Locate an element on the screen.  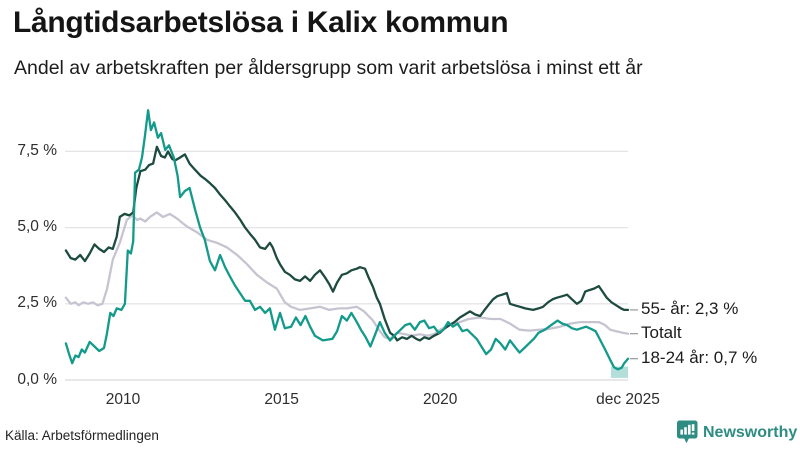
x-axis-tick-label: 2015 is located at coordinates (281, 399).